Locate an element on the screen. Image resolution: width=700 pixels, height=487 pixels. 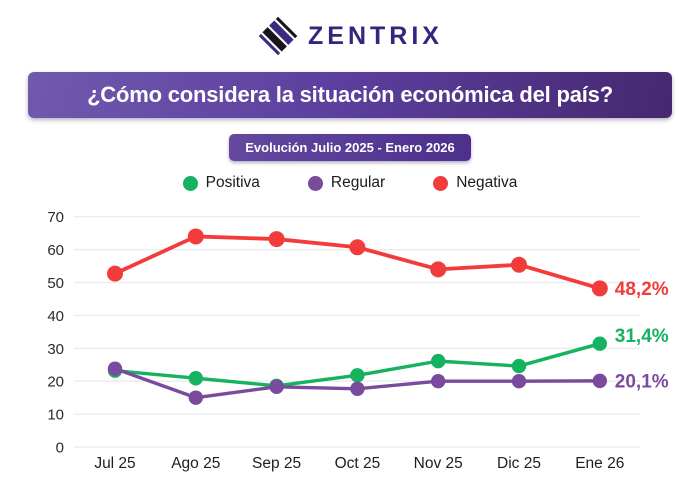
legend-item-positiva: Positiva is located at coordinates (221, 183).